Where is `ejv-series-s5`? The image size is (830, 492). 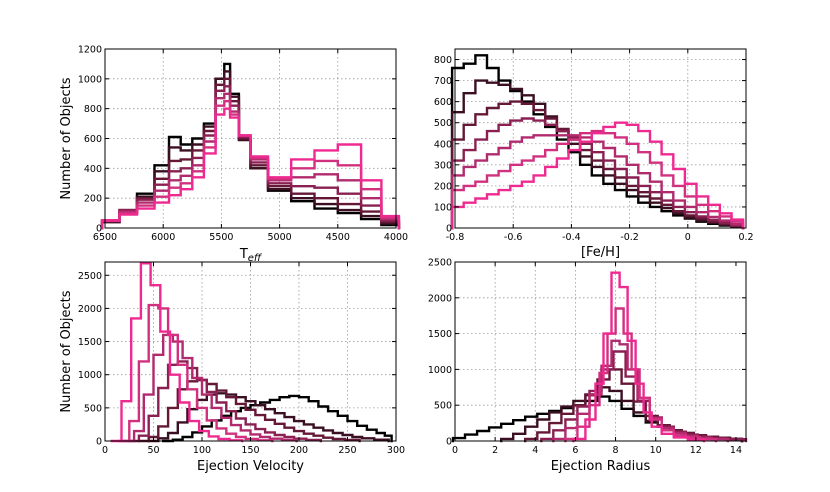 ejv-series-s5 is located at coordinates (210, 388).